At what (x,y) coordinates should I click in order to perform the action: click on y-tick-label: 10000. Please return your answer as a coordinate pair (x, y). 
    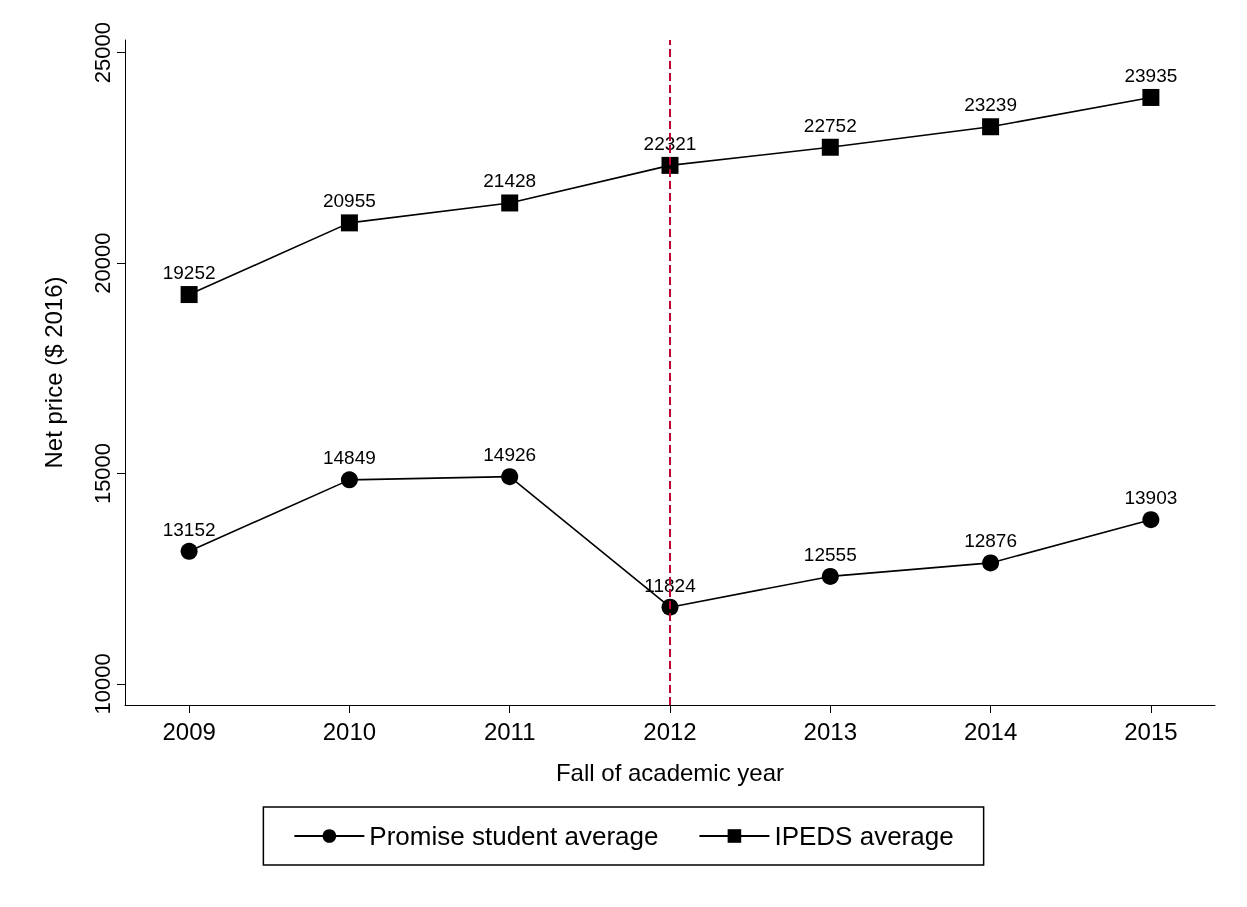
    Looking at the image, I should click on (102, 684).